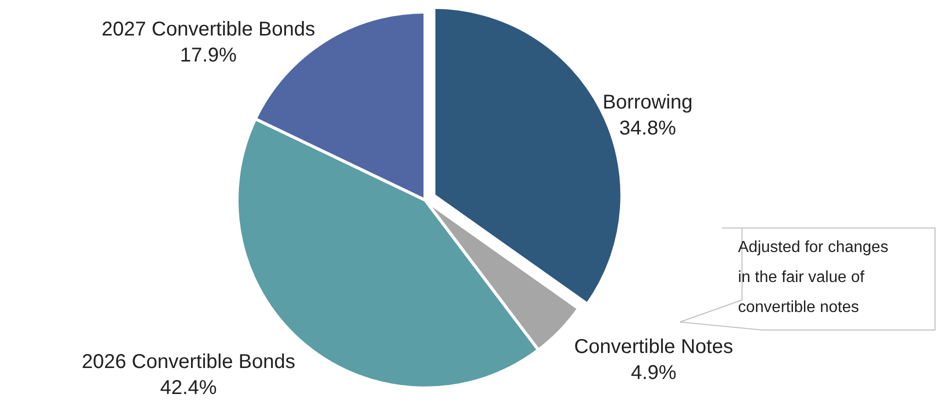 This screenshot has height=407, width=936. I want to click on data-label: 17.9%, so click(208, 55).